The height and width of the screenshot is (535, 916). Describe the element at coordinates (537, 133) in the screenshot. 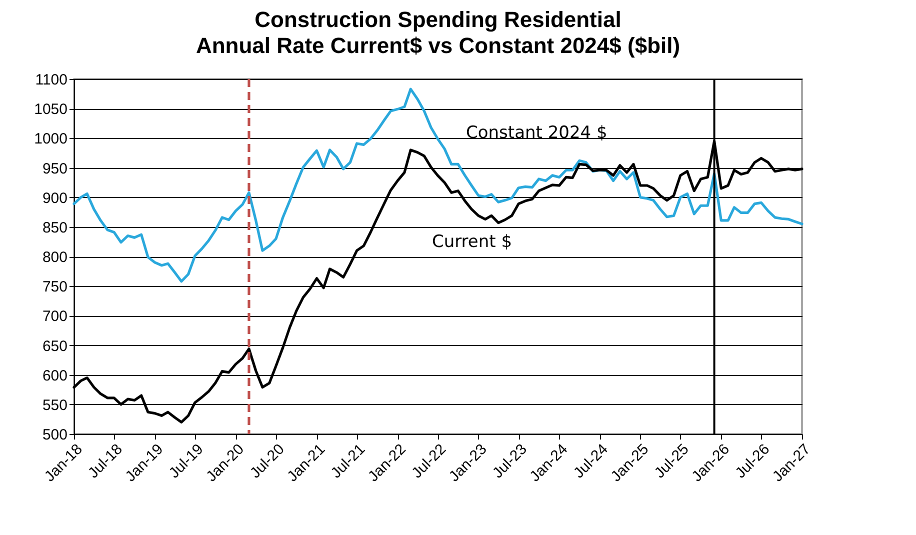

I see `series-label: Constant 2024 $` at that location.